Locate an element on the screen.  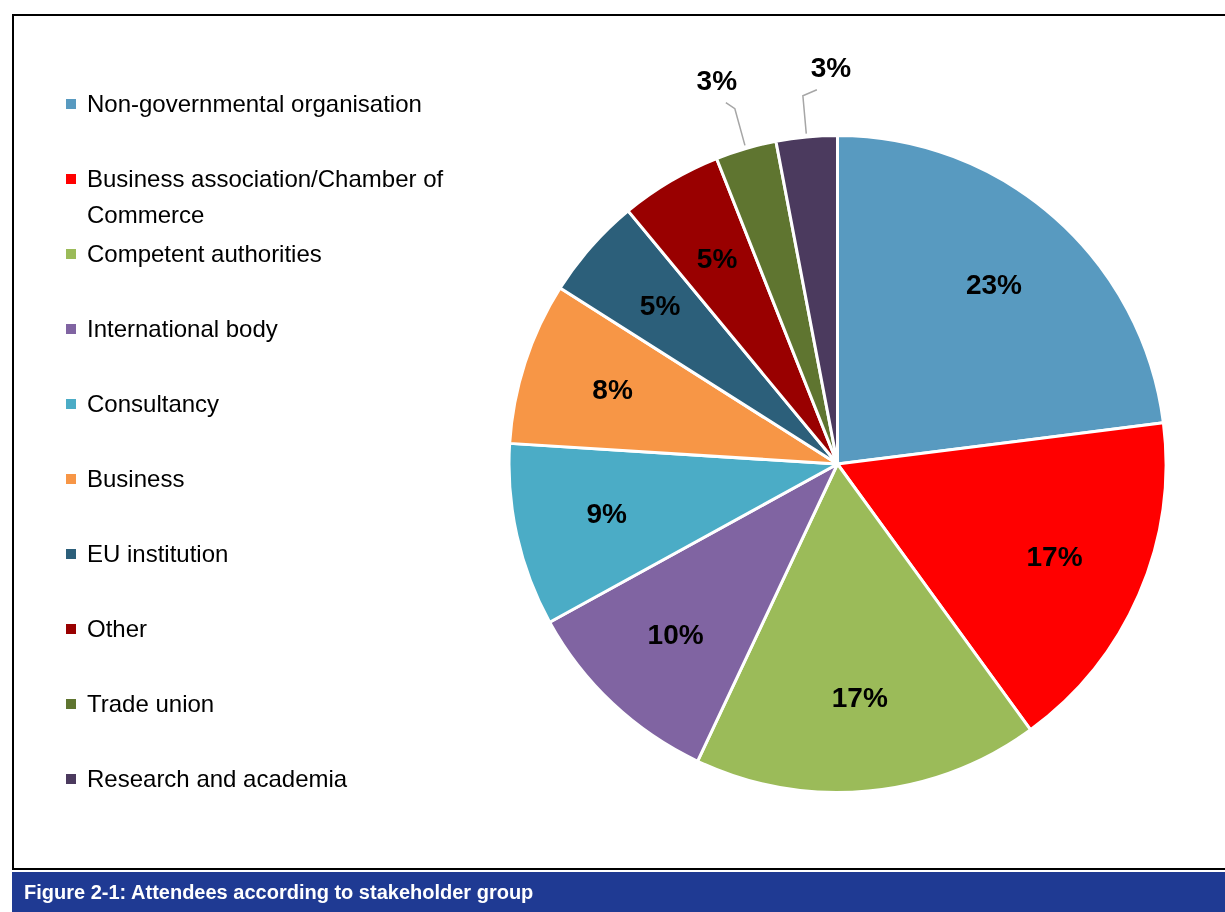
legend-label: Trade union is located at coordinates (150, 704).